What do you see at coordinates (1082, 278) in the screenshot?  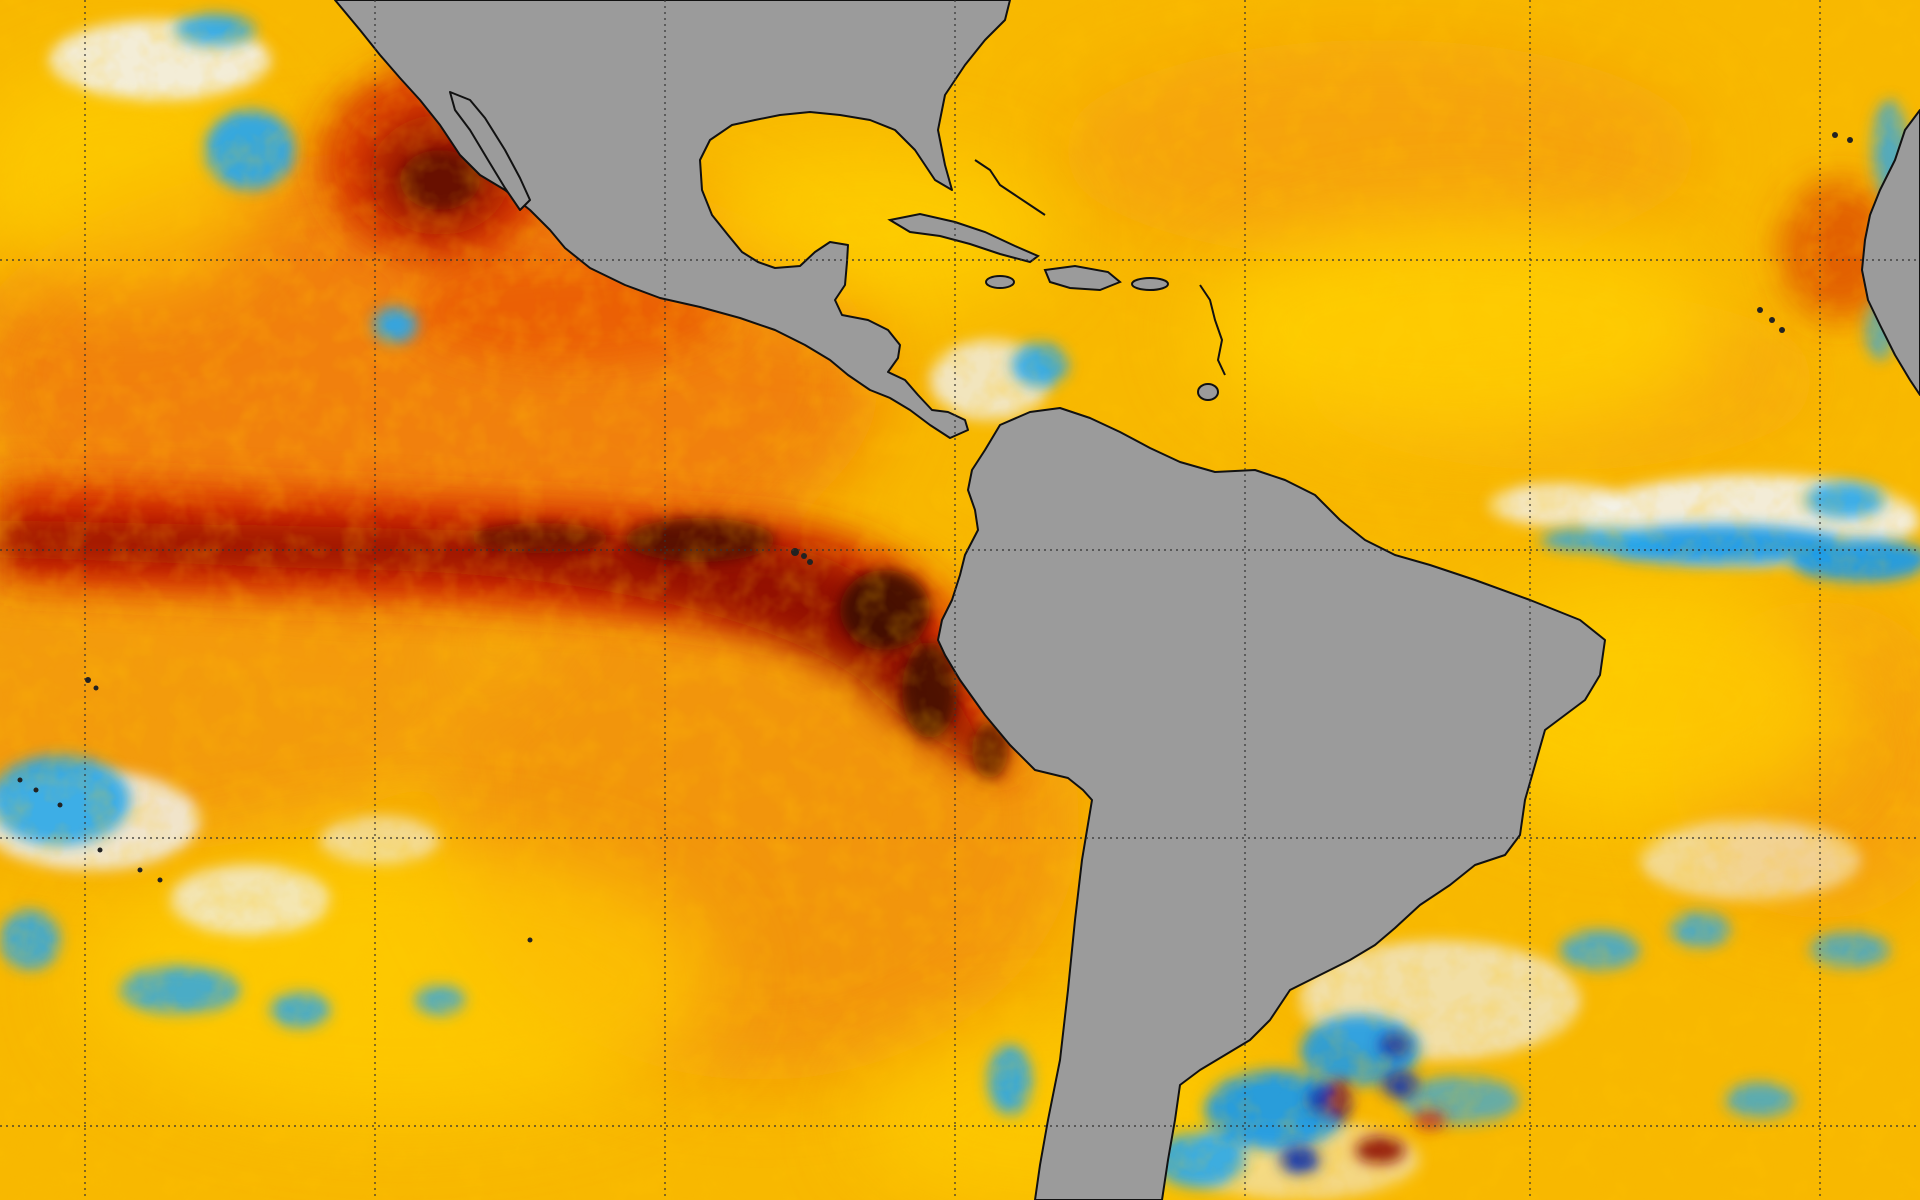 I see `hispaniola` at bounding box center [1082, 278].